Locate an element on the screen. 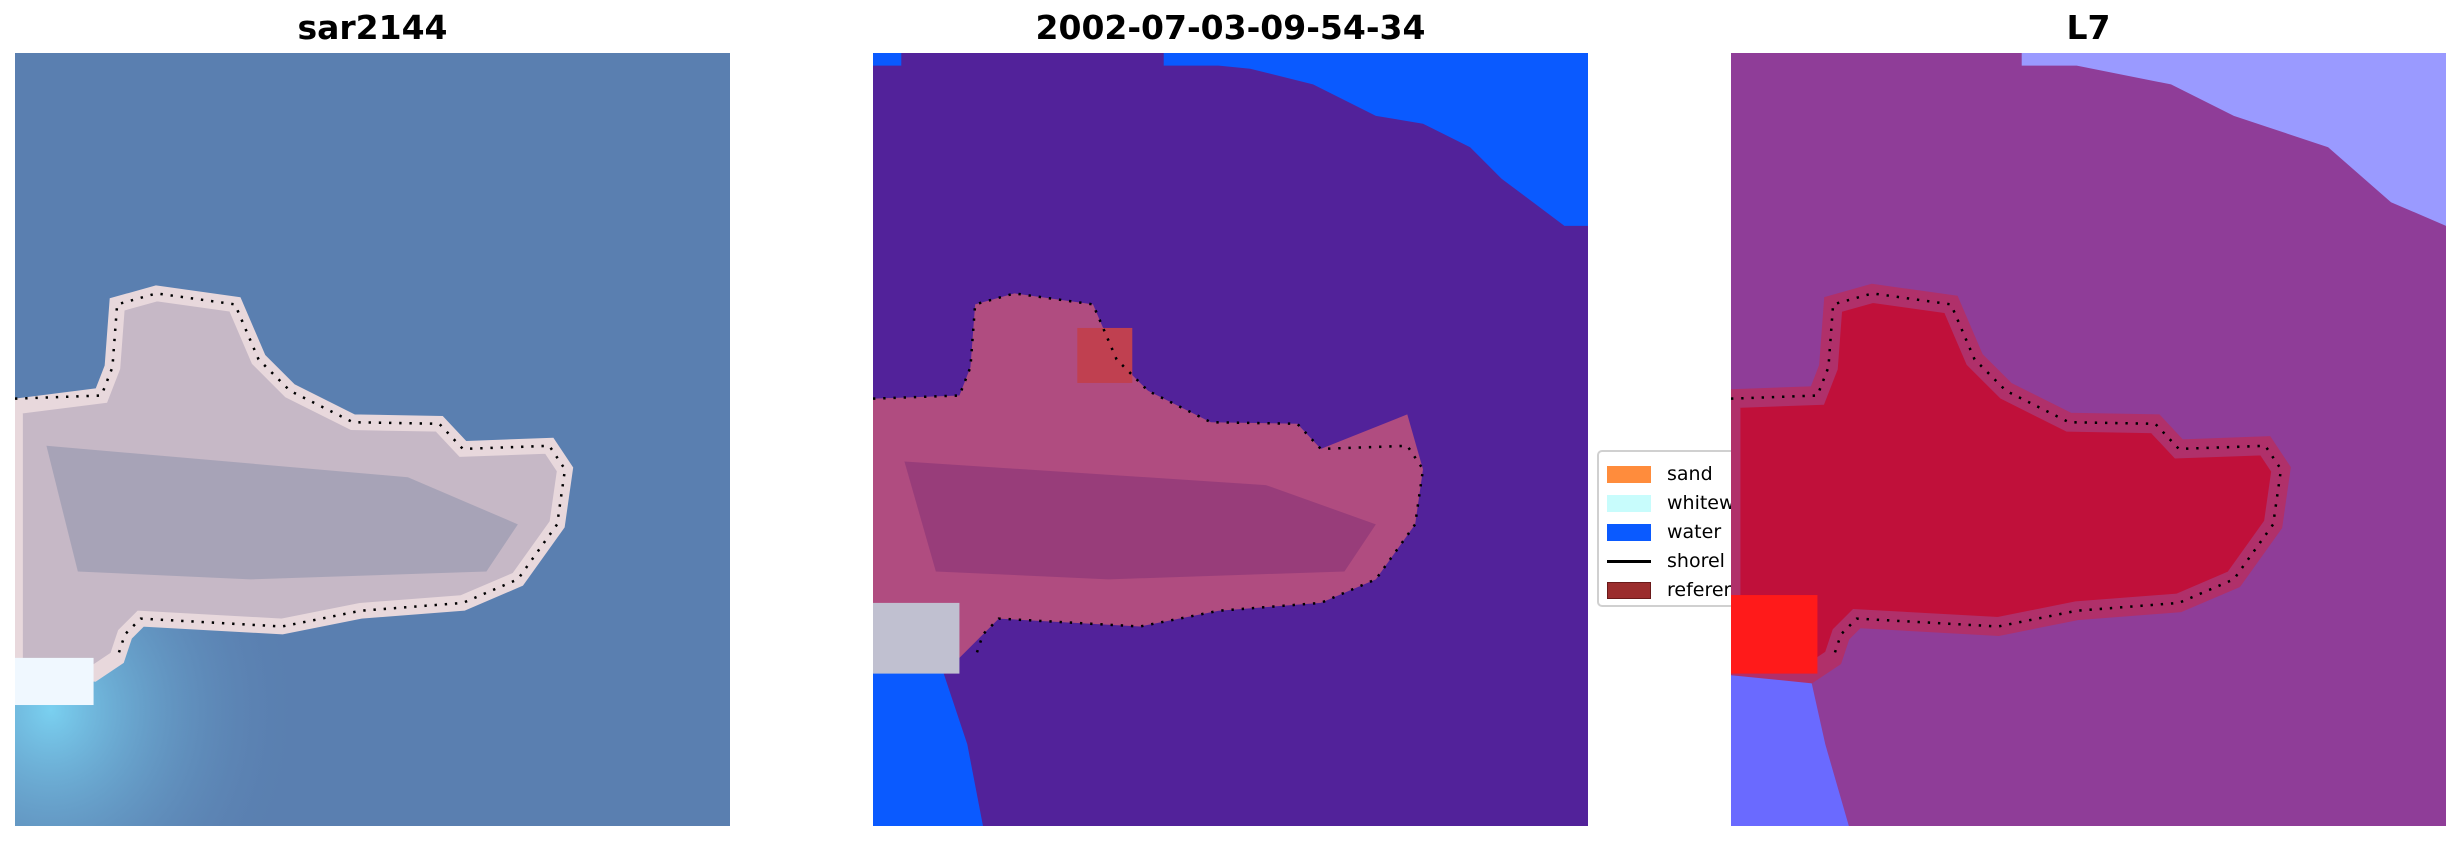  legend-item-reference: referer is located at coordinates (1669, 590).